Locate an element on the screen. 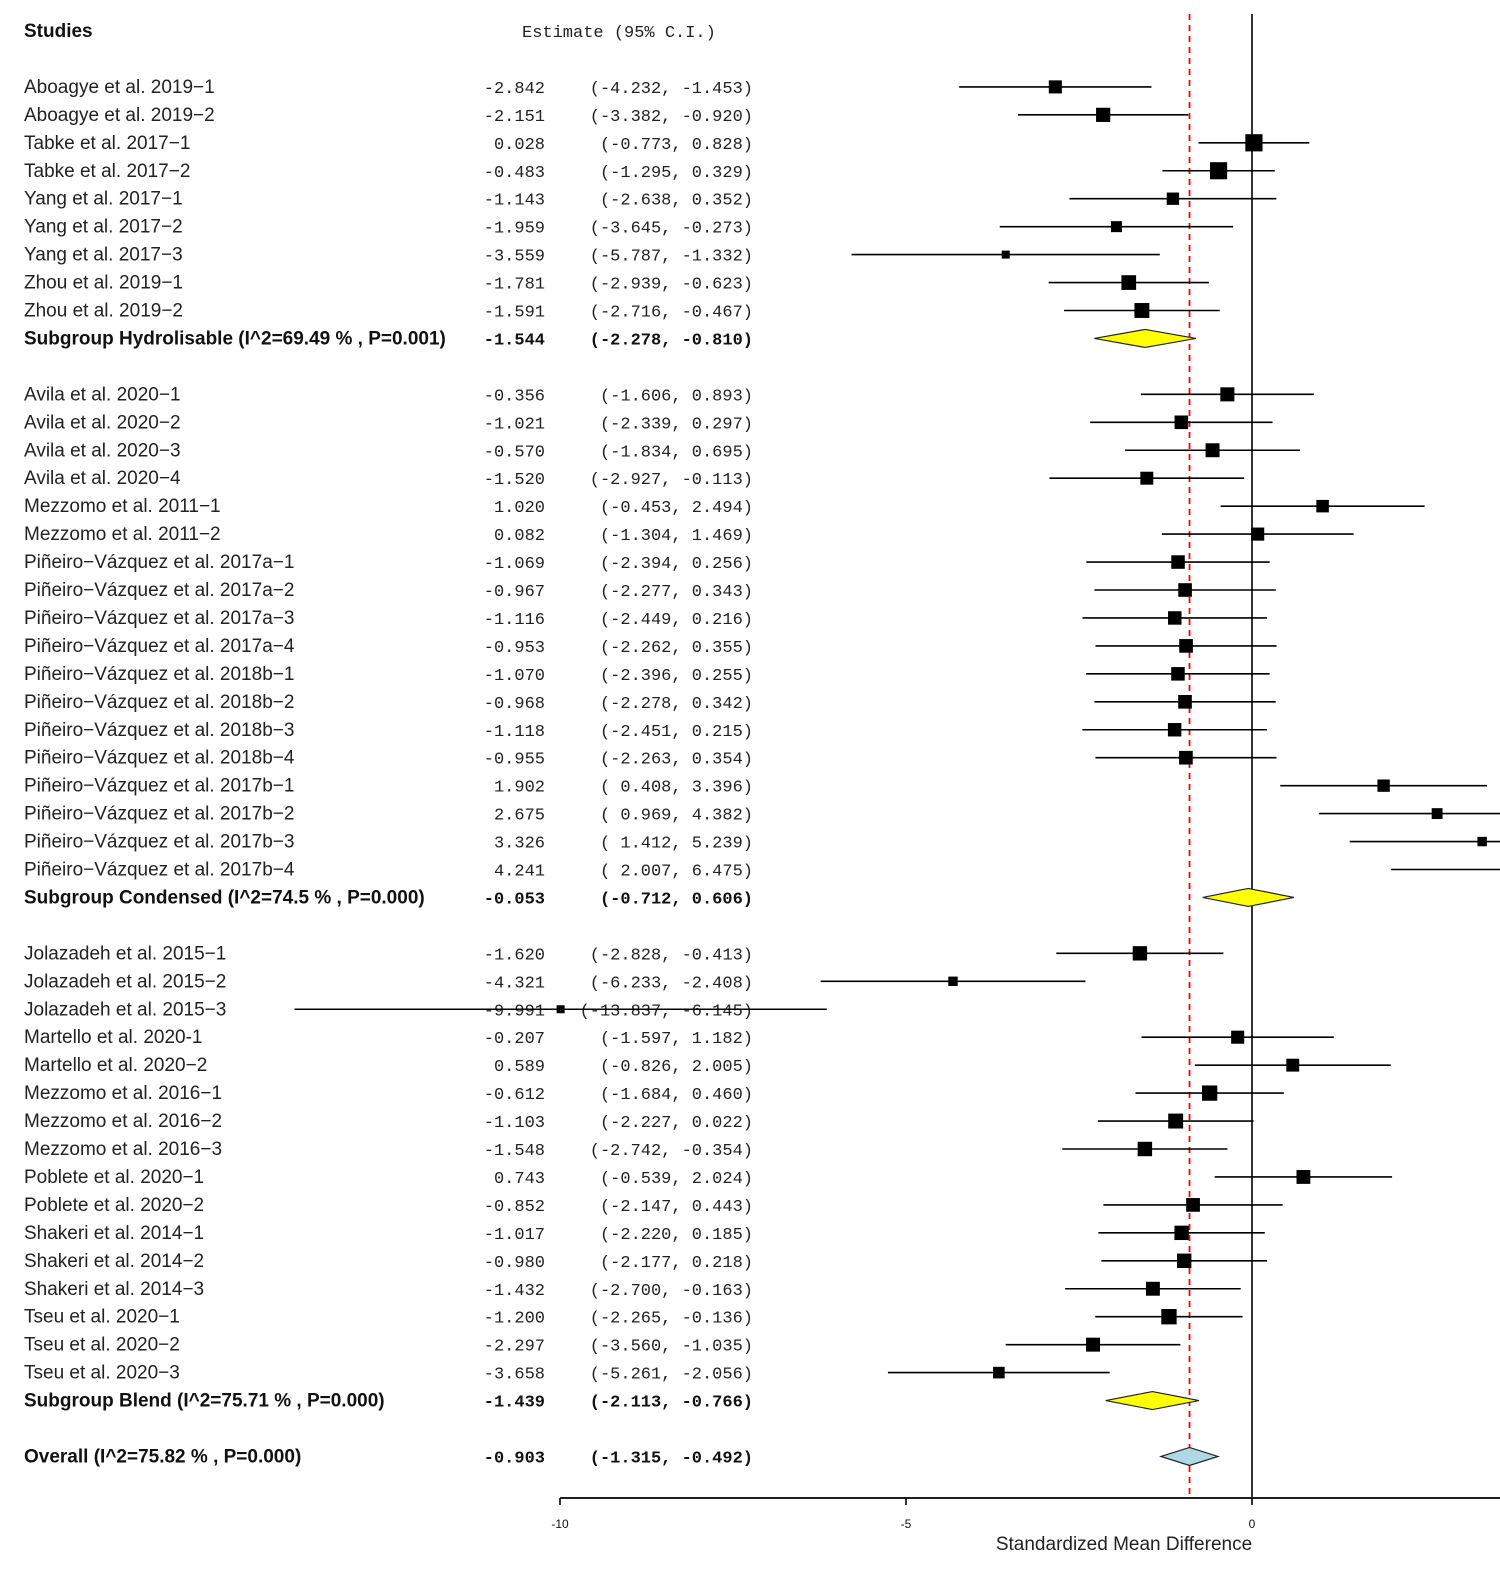 This screenshot has height=1572, width=1500. overall-label: Overall (I^2=75.82 % , P=0.000) is located at coordinates (162, 1456).